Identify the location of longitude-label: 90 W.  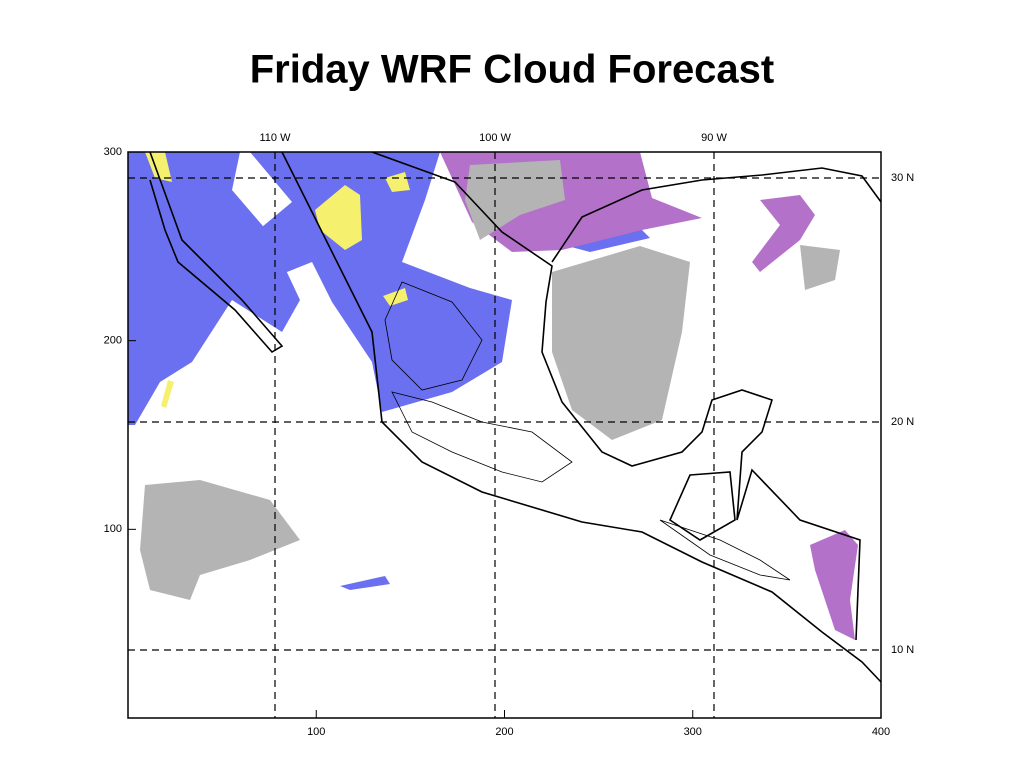
(714, 138).